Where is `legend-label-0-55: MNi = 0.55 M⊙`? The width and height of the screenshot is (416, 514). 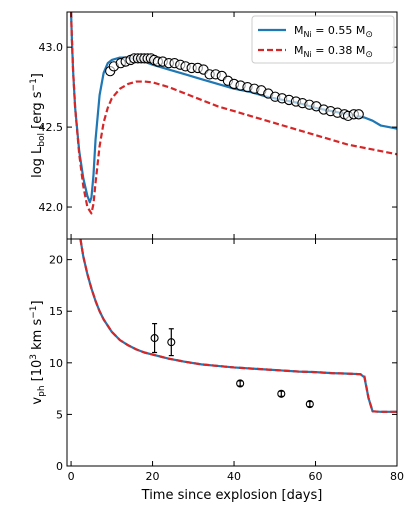 legend-label-0-55: MNi = 0.55 M⊙ is located at coordinates (333, 32).